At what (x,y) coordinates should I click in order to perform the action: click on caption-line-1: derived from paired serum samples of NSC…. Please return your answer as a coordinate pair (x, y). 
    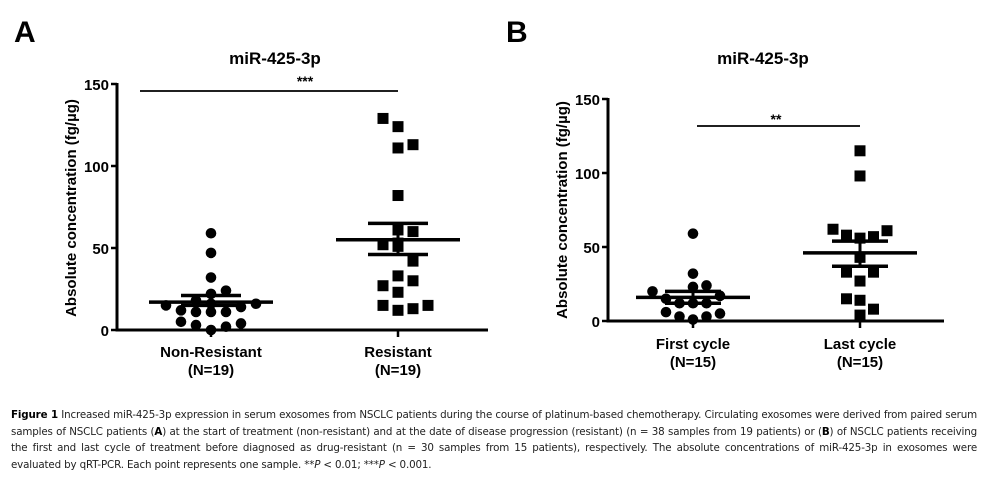
    Looking at the image, I should click on (494, 423).